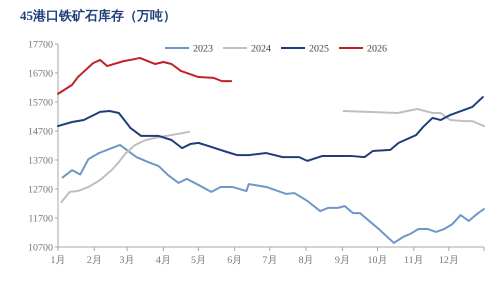  Describe the element at coordinates (306, 260) in the screenshot. I see `x-tick-label: 8月` at that location.